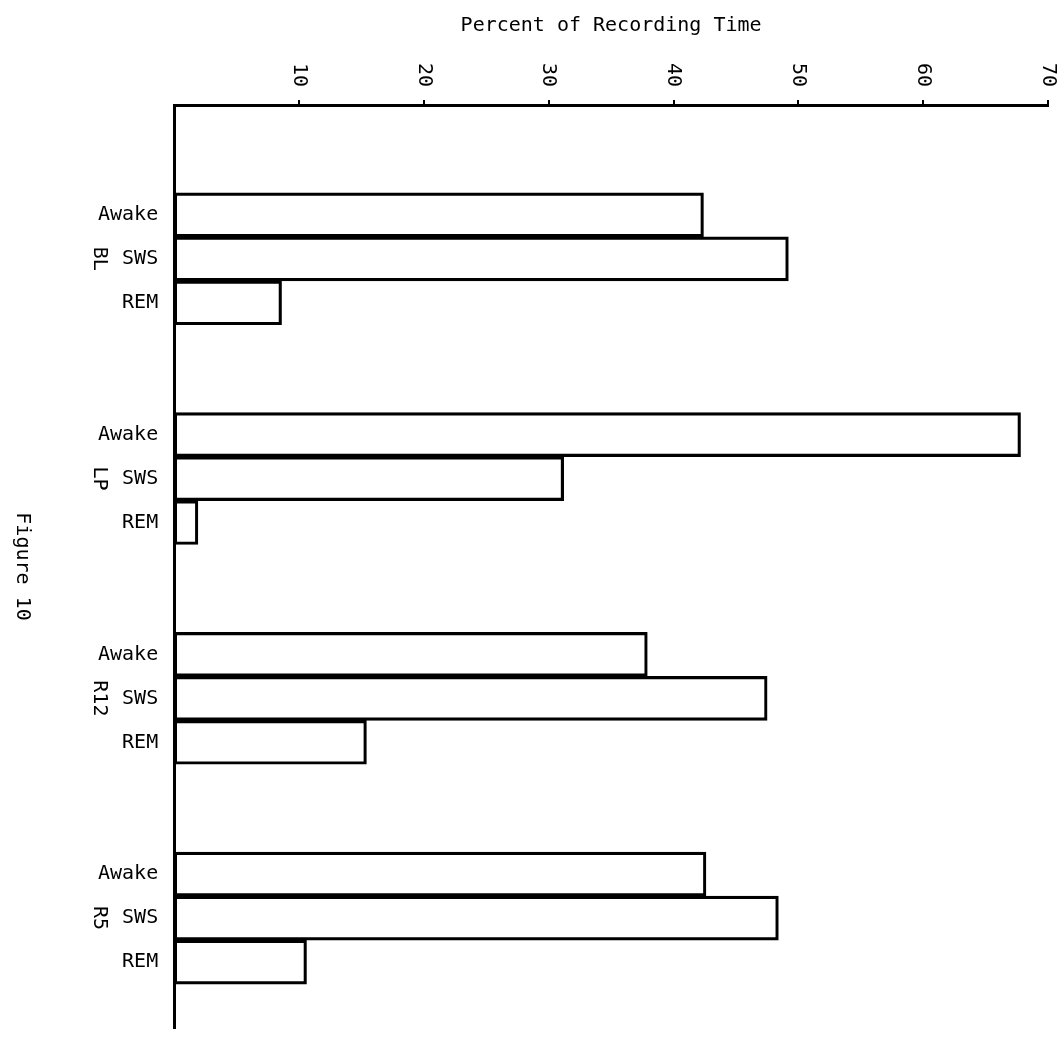  Describe the element at coordinates (800, 75) in the screenshot. I see `x-tick-label: 50` at that location.